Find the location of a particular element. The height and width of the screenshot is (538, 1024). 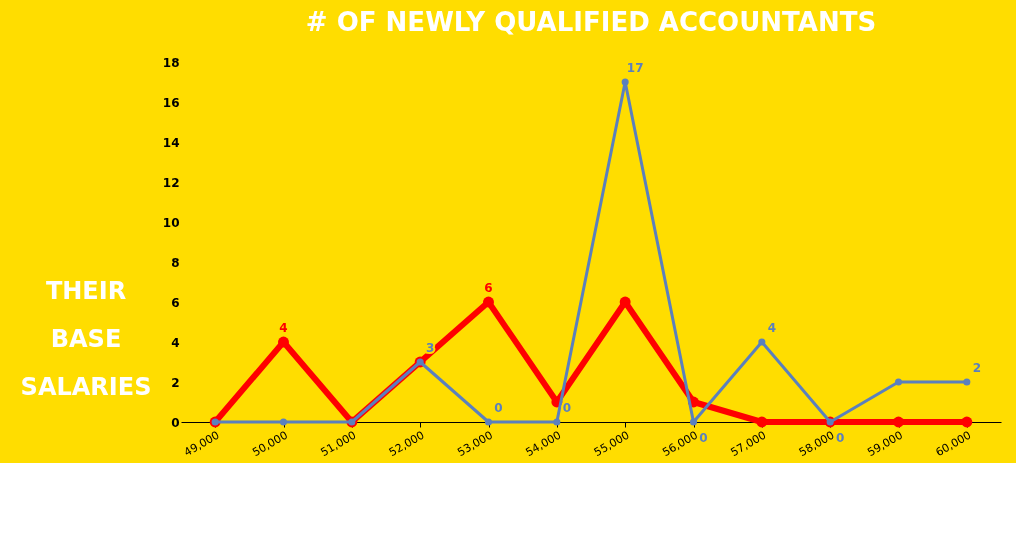

y-tick-label: 6 is located at coordinates (175, 302).